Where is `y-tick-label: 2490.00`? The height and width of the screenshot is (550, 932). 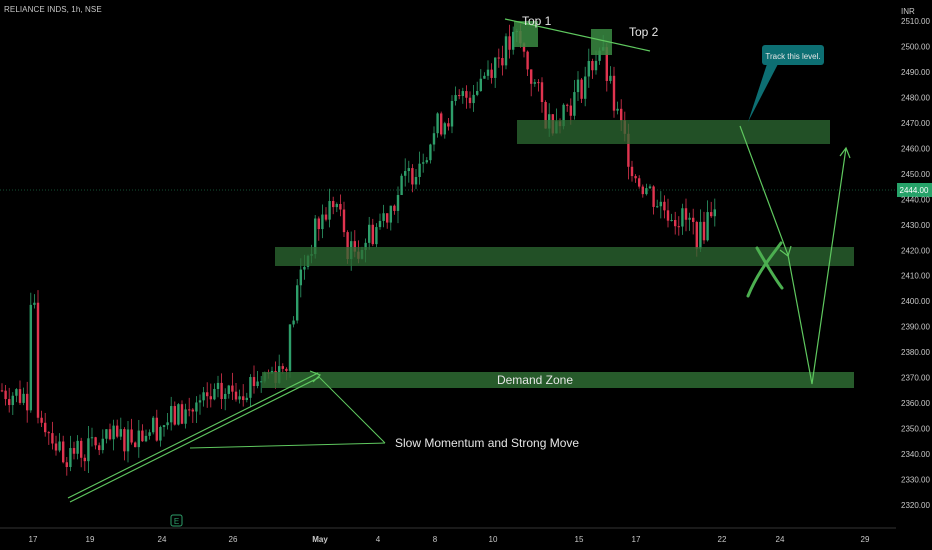 y-tick-label: 2490.00 is located at coordinates (915, 72).